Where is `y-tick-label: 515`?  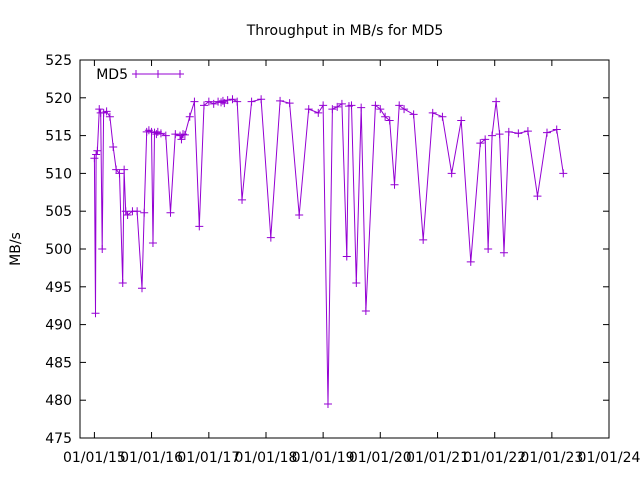 y-tick-label: 515 is located at coordinates (58, 137).